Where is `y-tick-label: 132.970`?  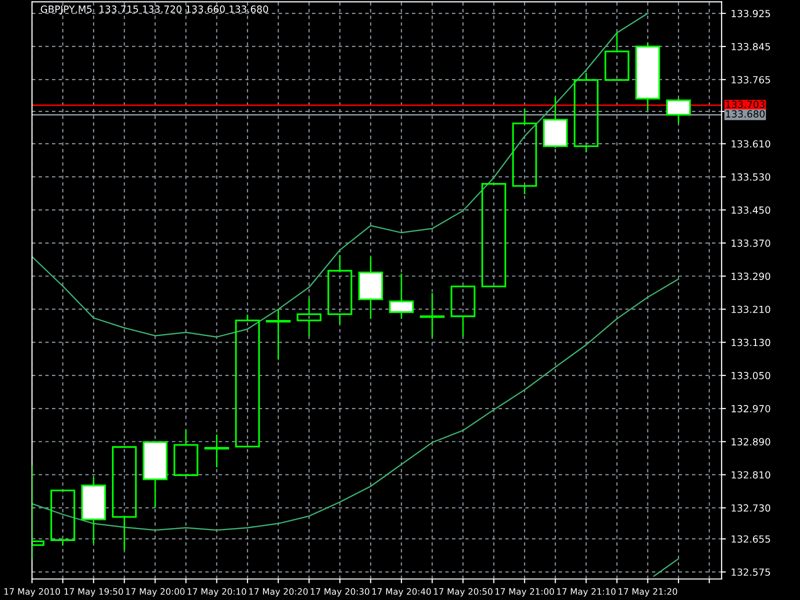
y-tick-label: 132.970 is located at coordinates (751, 408).